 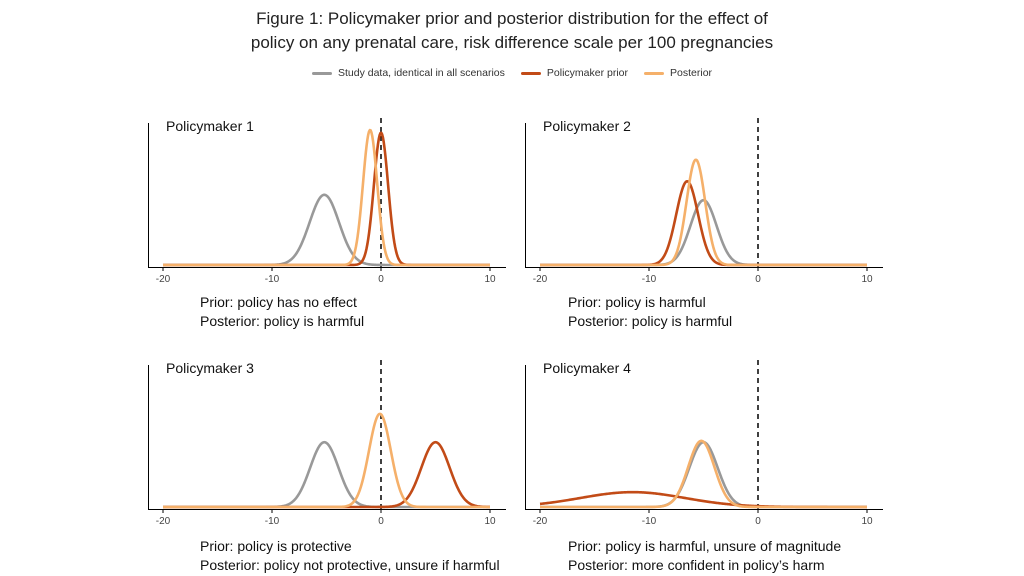 I want to click on legend-label-prior: Policymaker prior, so click(x=587, y=73).